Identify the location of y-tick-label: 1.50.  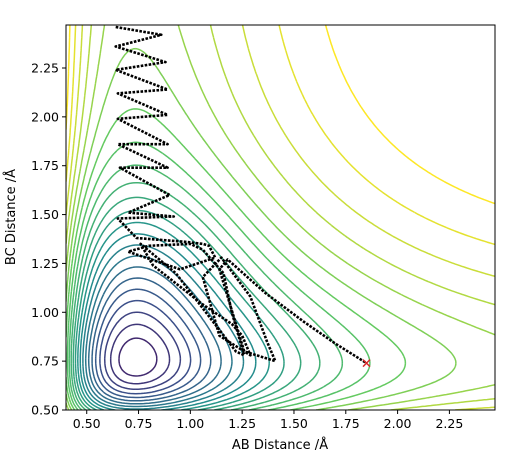
(45, 214).